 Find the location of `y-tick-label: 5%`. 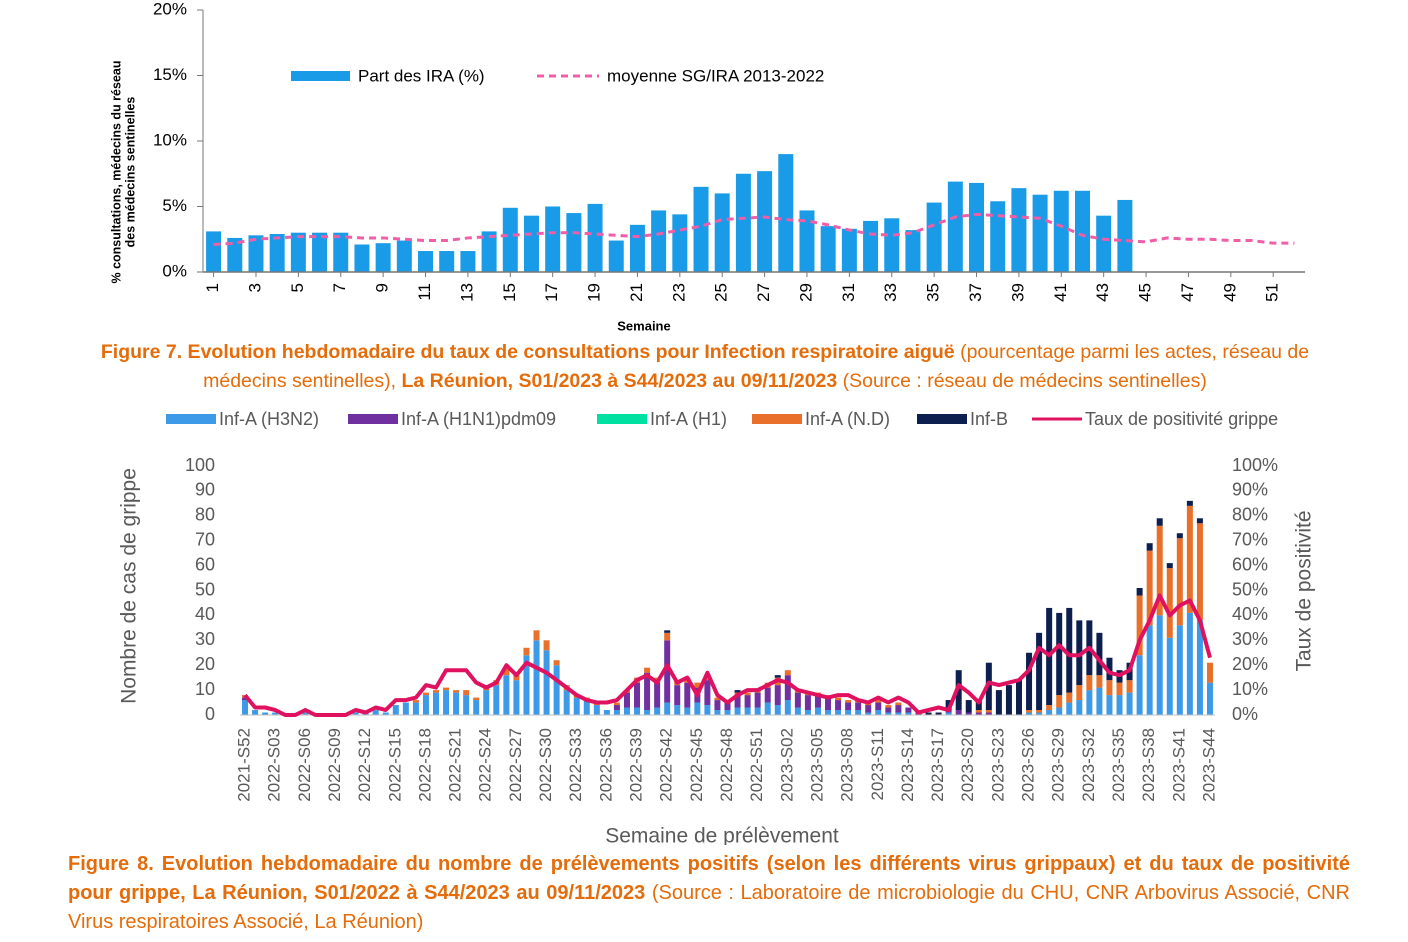

y-tick-label: 5% is located at coordinates (174, 205).